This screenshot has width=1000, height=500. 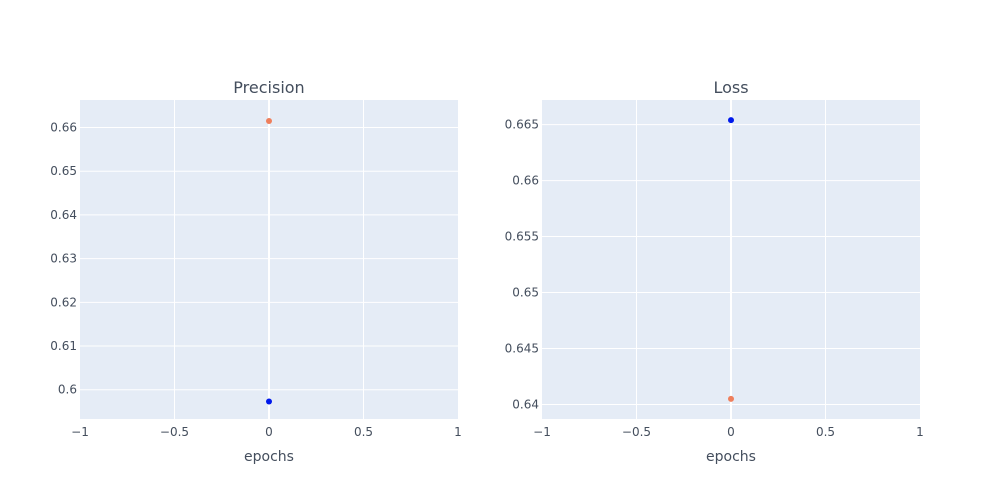 What do you see at coordinates (731, 457) in the screenshot?
I see `x-axis-label-loss: epochs` at bounding box center [731, 457].